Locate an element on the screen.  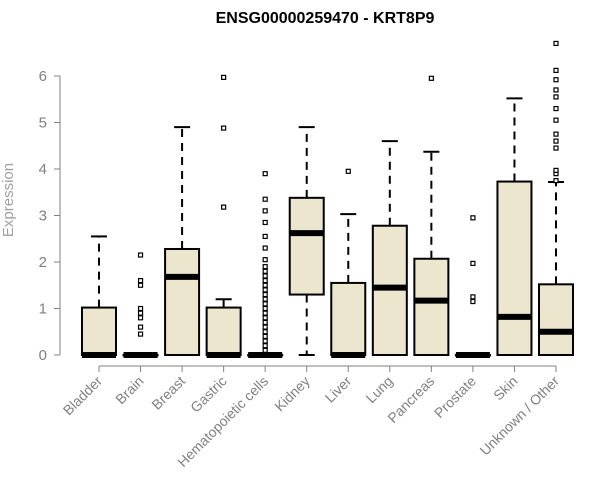
box-pancreas is located at coordinates (431, 215).